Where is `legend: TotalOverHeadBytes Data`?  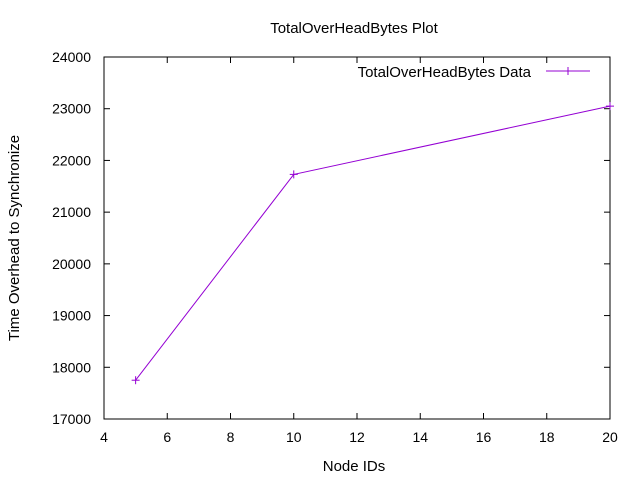 legend: TotalOverHeadBytes Data is located at coordinates (474, 72).